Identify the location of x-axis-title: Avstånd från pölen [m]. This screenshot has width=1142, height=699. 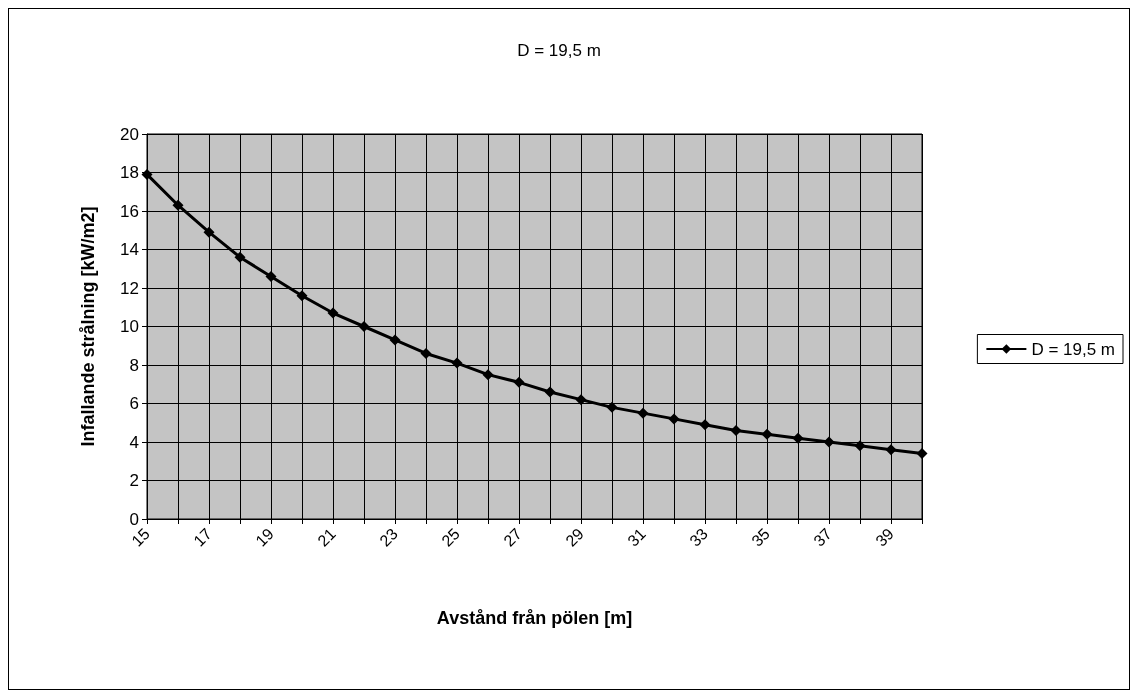
(534, 618).